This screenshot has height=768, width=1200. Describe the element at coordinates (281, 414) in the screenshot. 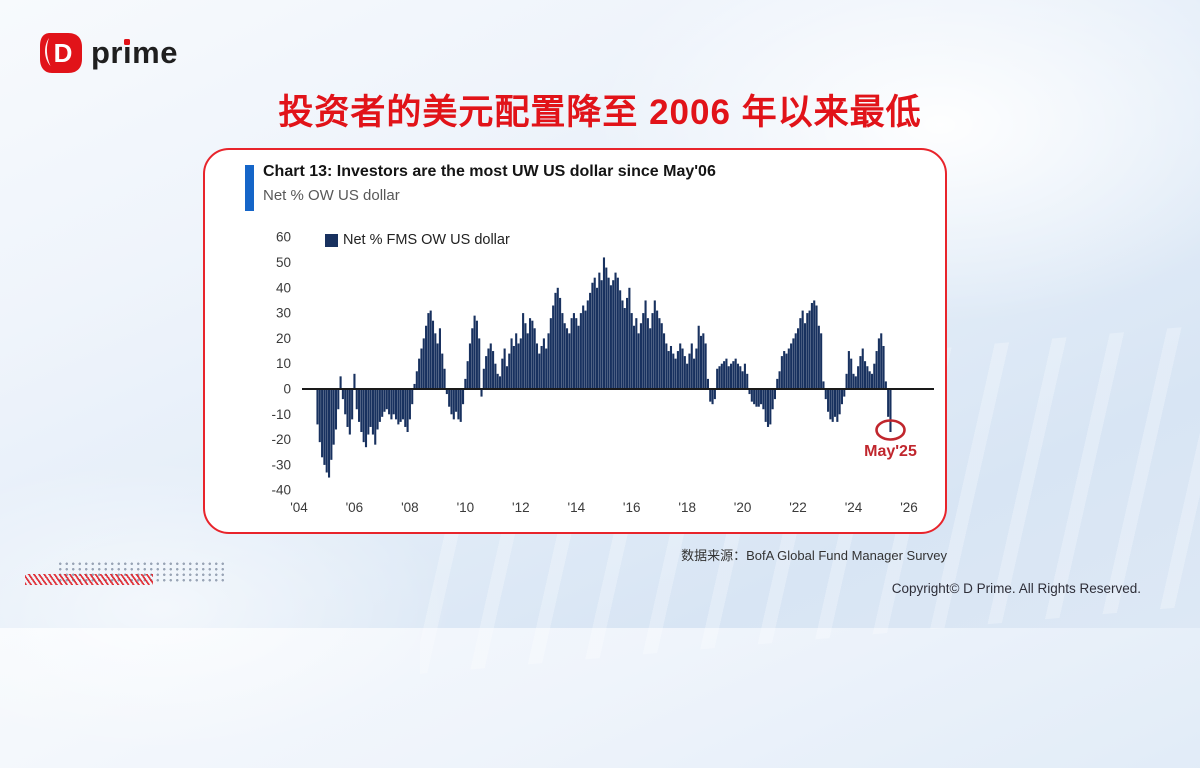

I see `y-tick-label: -10` at that location.